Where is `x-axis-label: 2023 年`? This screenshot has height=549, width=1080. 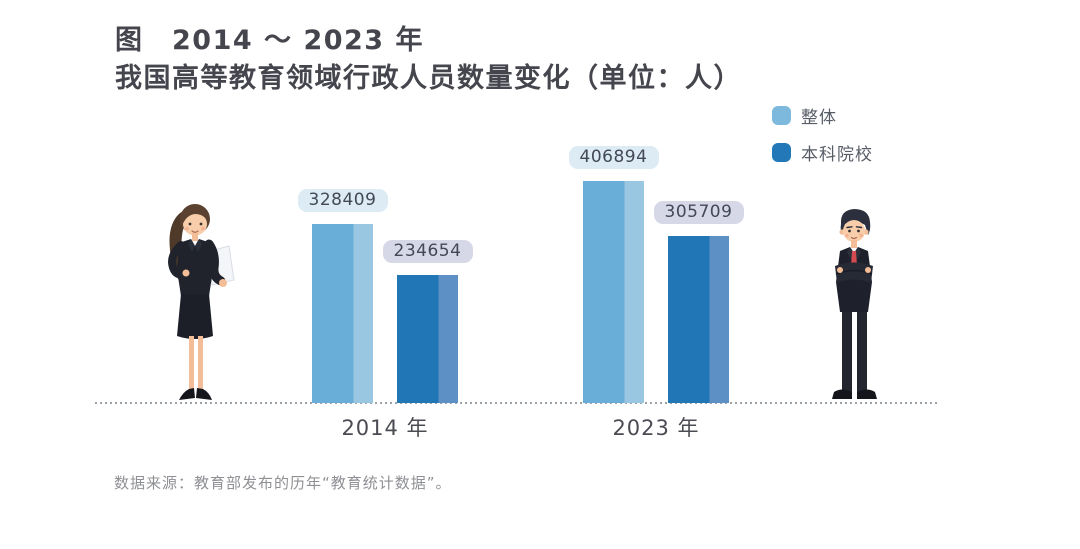
x-axis-label: 2023 年 is located at coordinates (656, 428).